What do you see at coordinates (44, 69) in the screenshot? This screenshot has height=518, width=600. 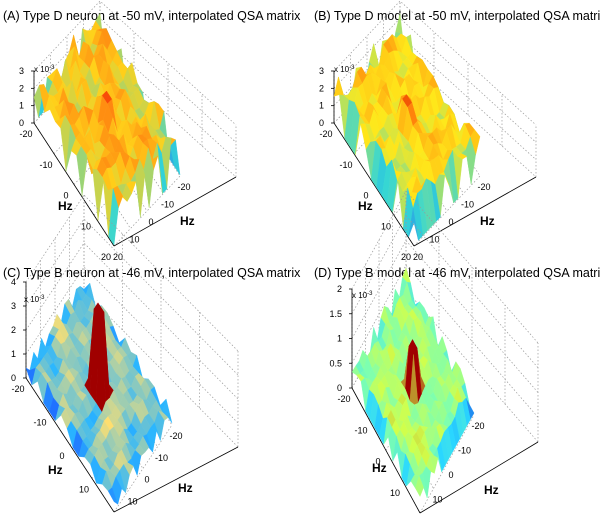 I see `panel-a-z-exponent: x 10-3` at bounding box center [44, 69].